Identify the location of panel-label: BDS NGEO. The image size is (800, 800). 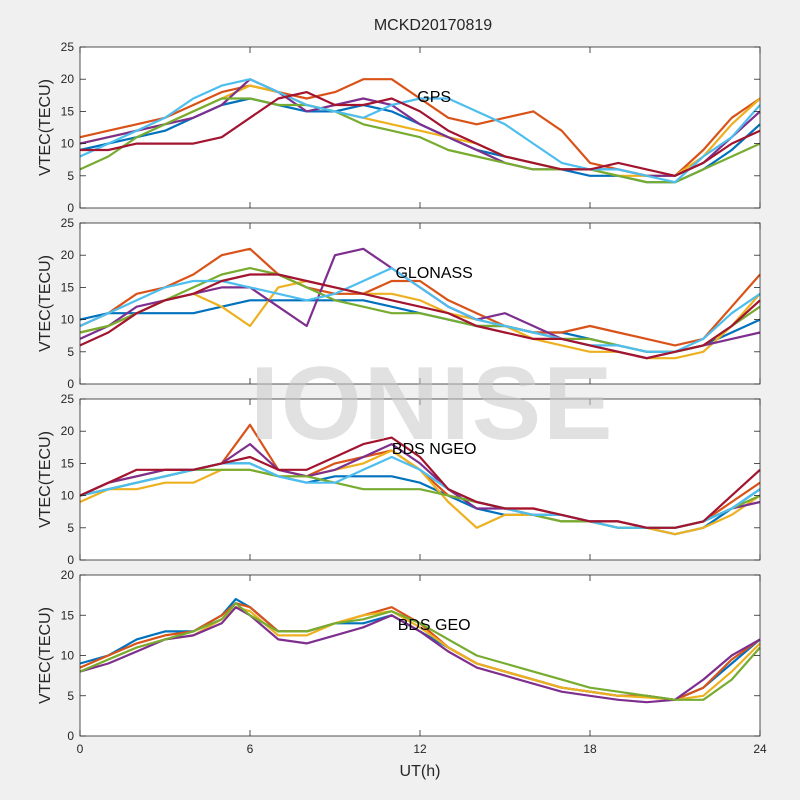
(434, 449).